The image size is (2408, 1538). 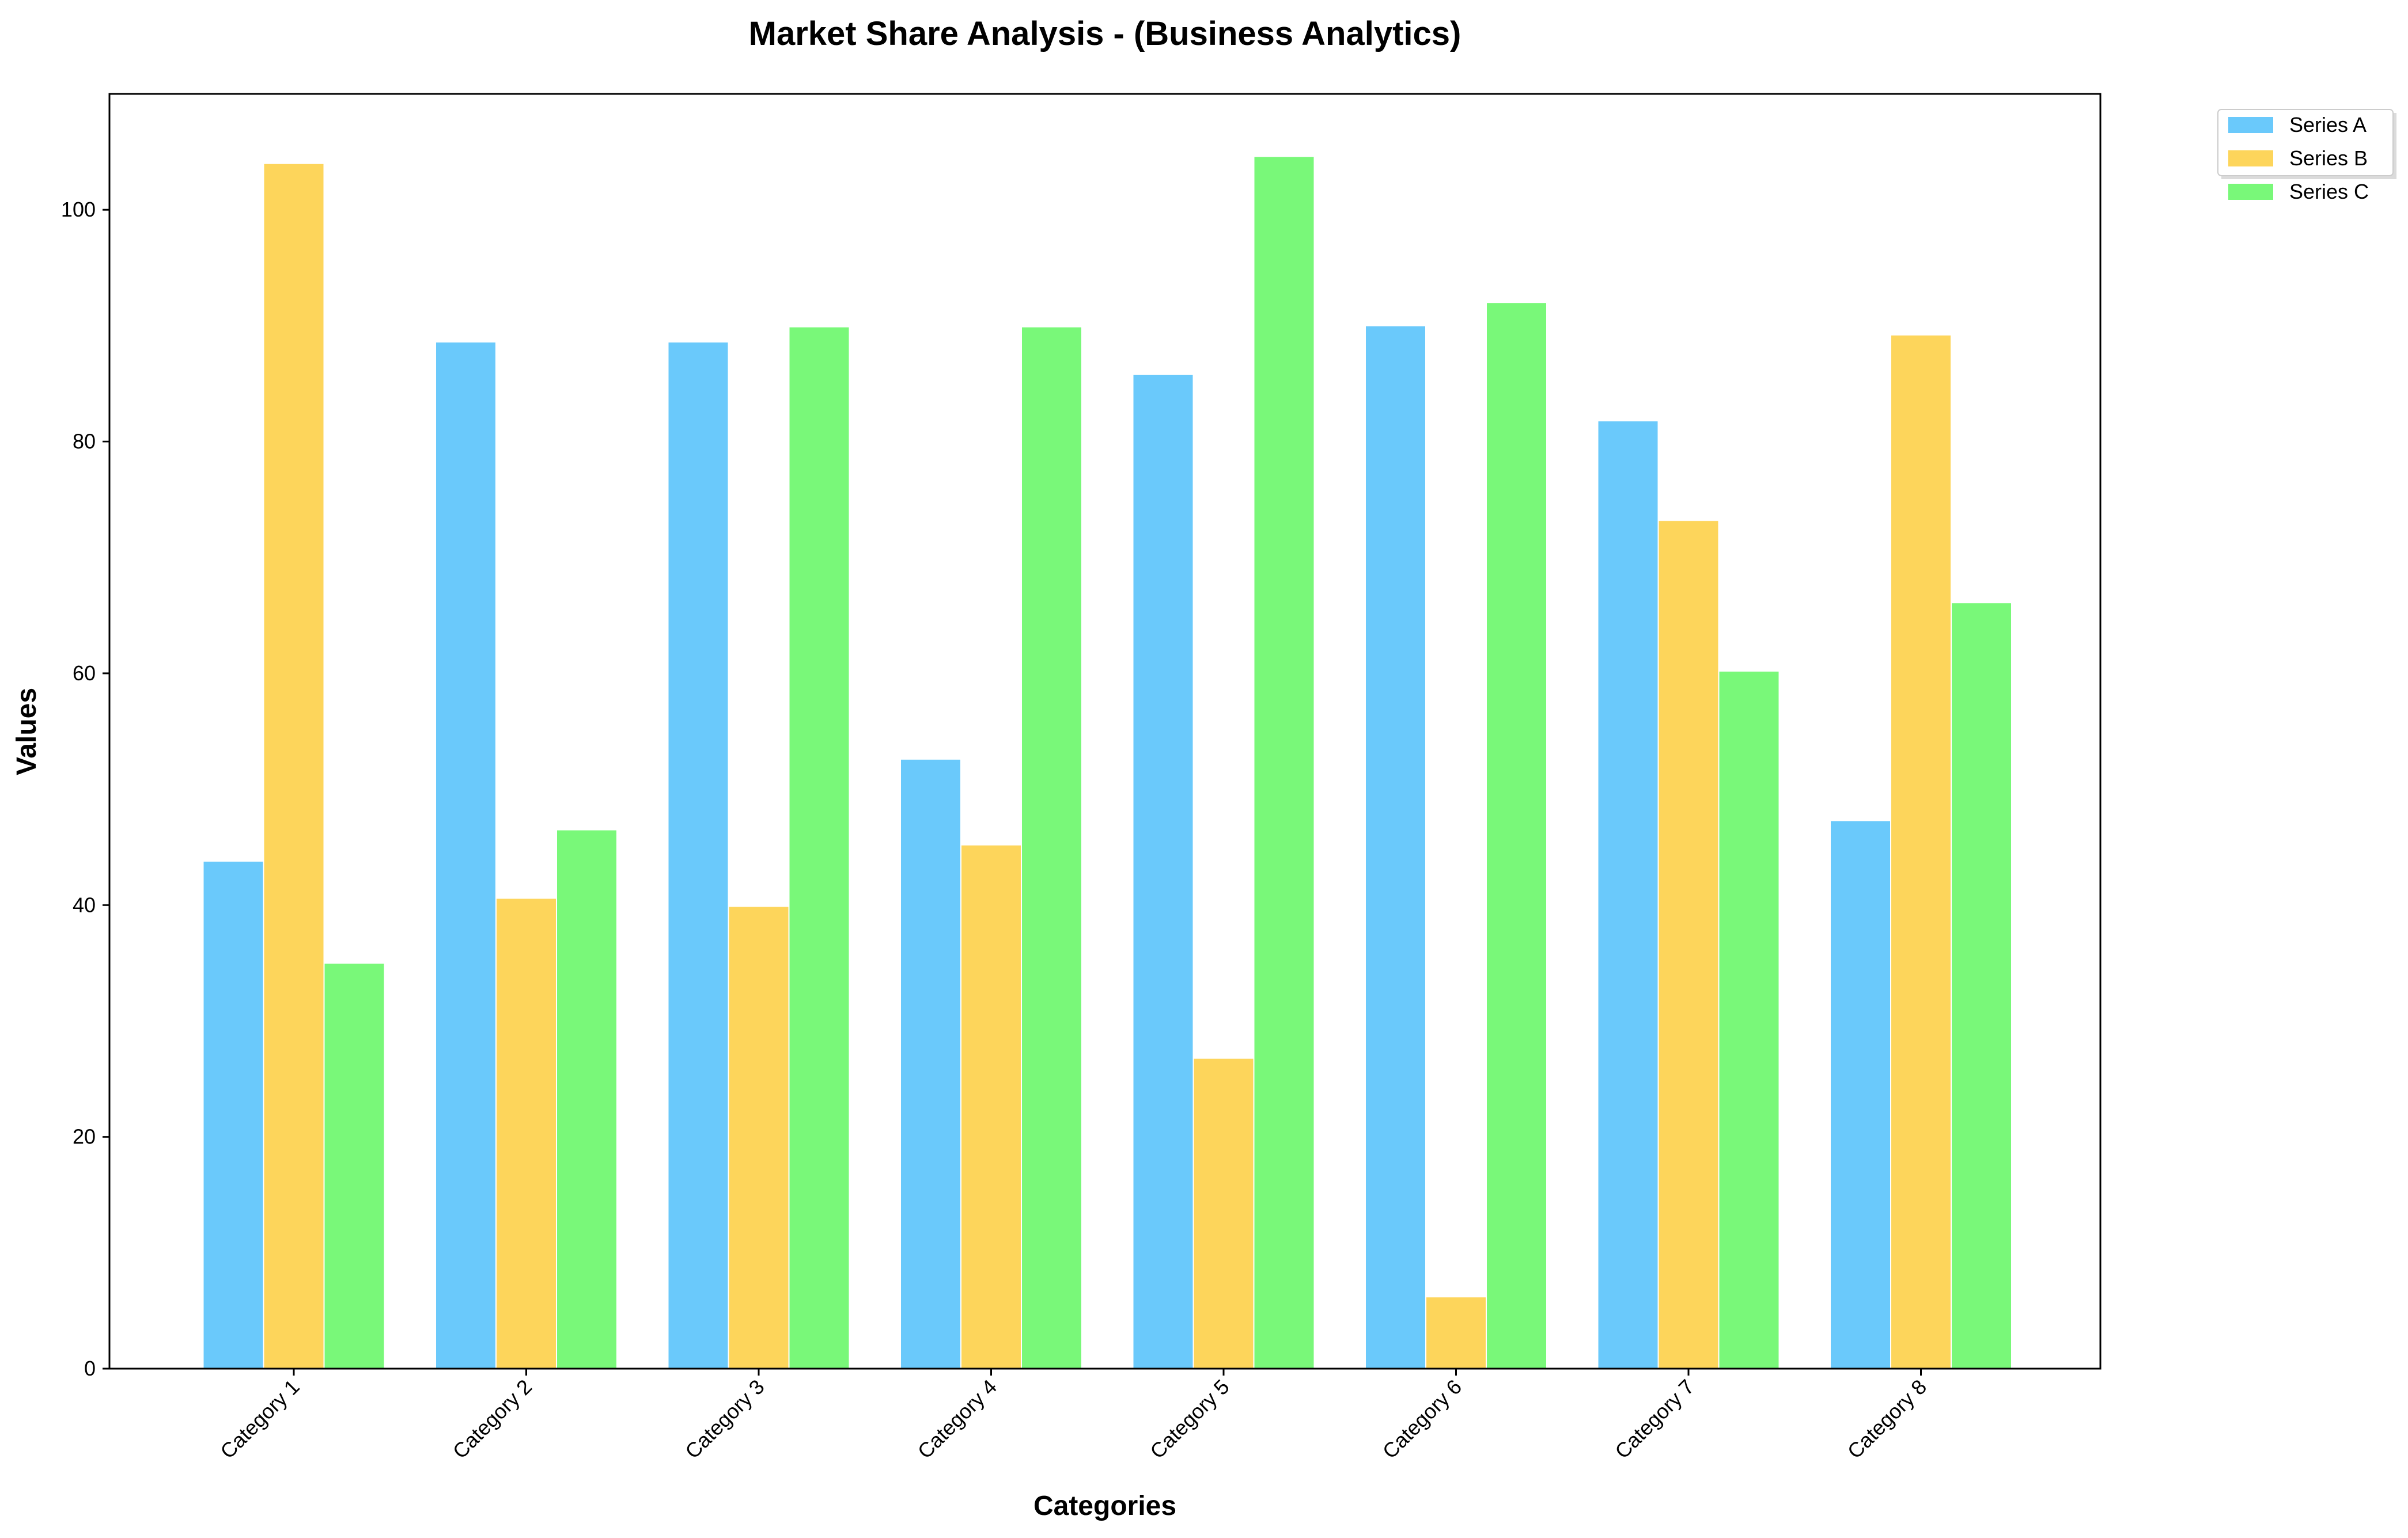 I want to click on x-tick-label: Category 3, so click(x=724, y=1419).